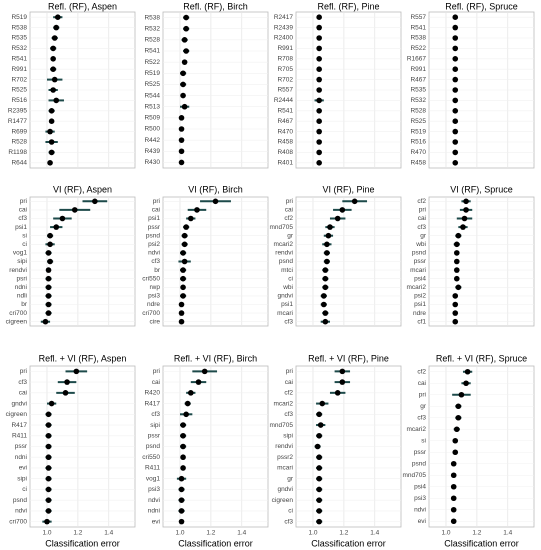  What do you see at coordinates (21, 446) in the screenshot?
I see `category-label: pssr` at bounding box center [21, 446].